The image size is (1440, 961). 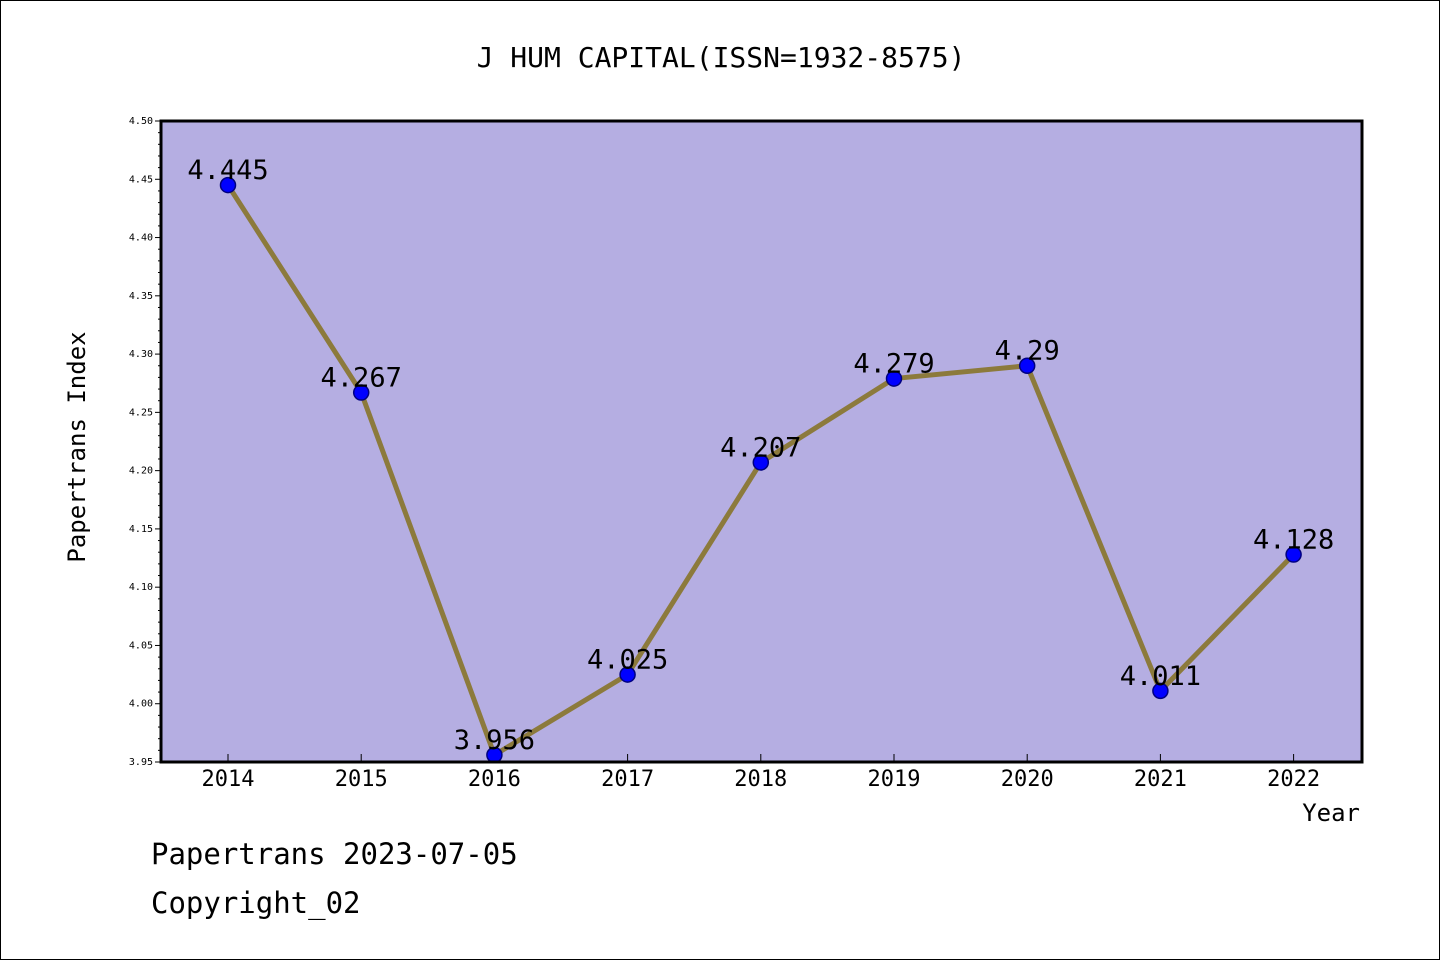 I want to click on y-tick-label: 4.50, so click(x=141, y=121).